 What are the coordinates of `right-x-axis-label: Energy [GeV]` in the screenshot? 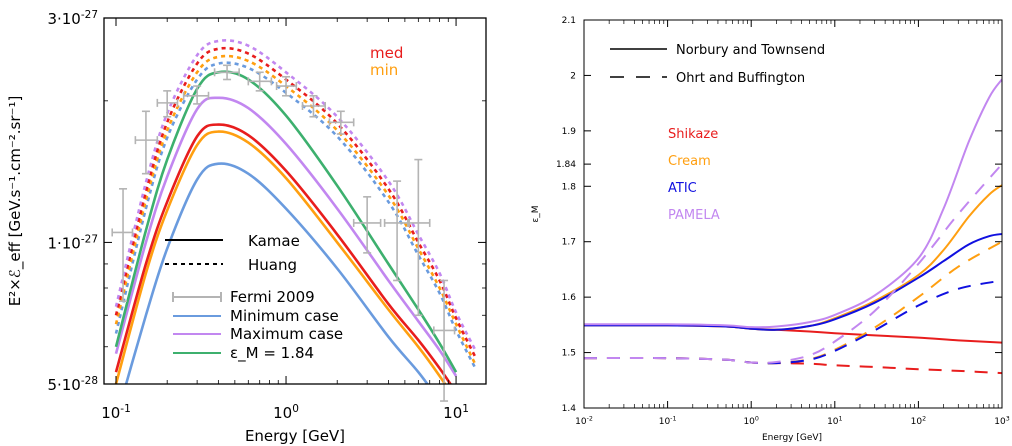 It's located at (792, 438).